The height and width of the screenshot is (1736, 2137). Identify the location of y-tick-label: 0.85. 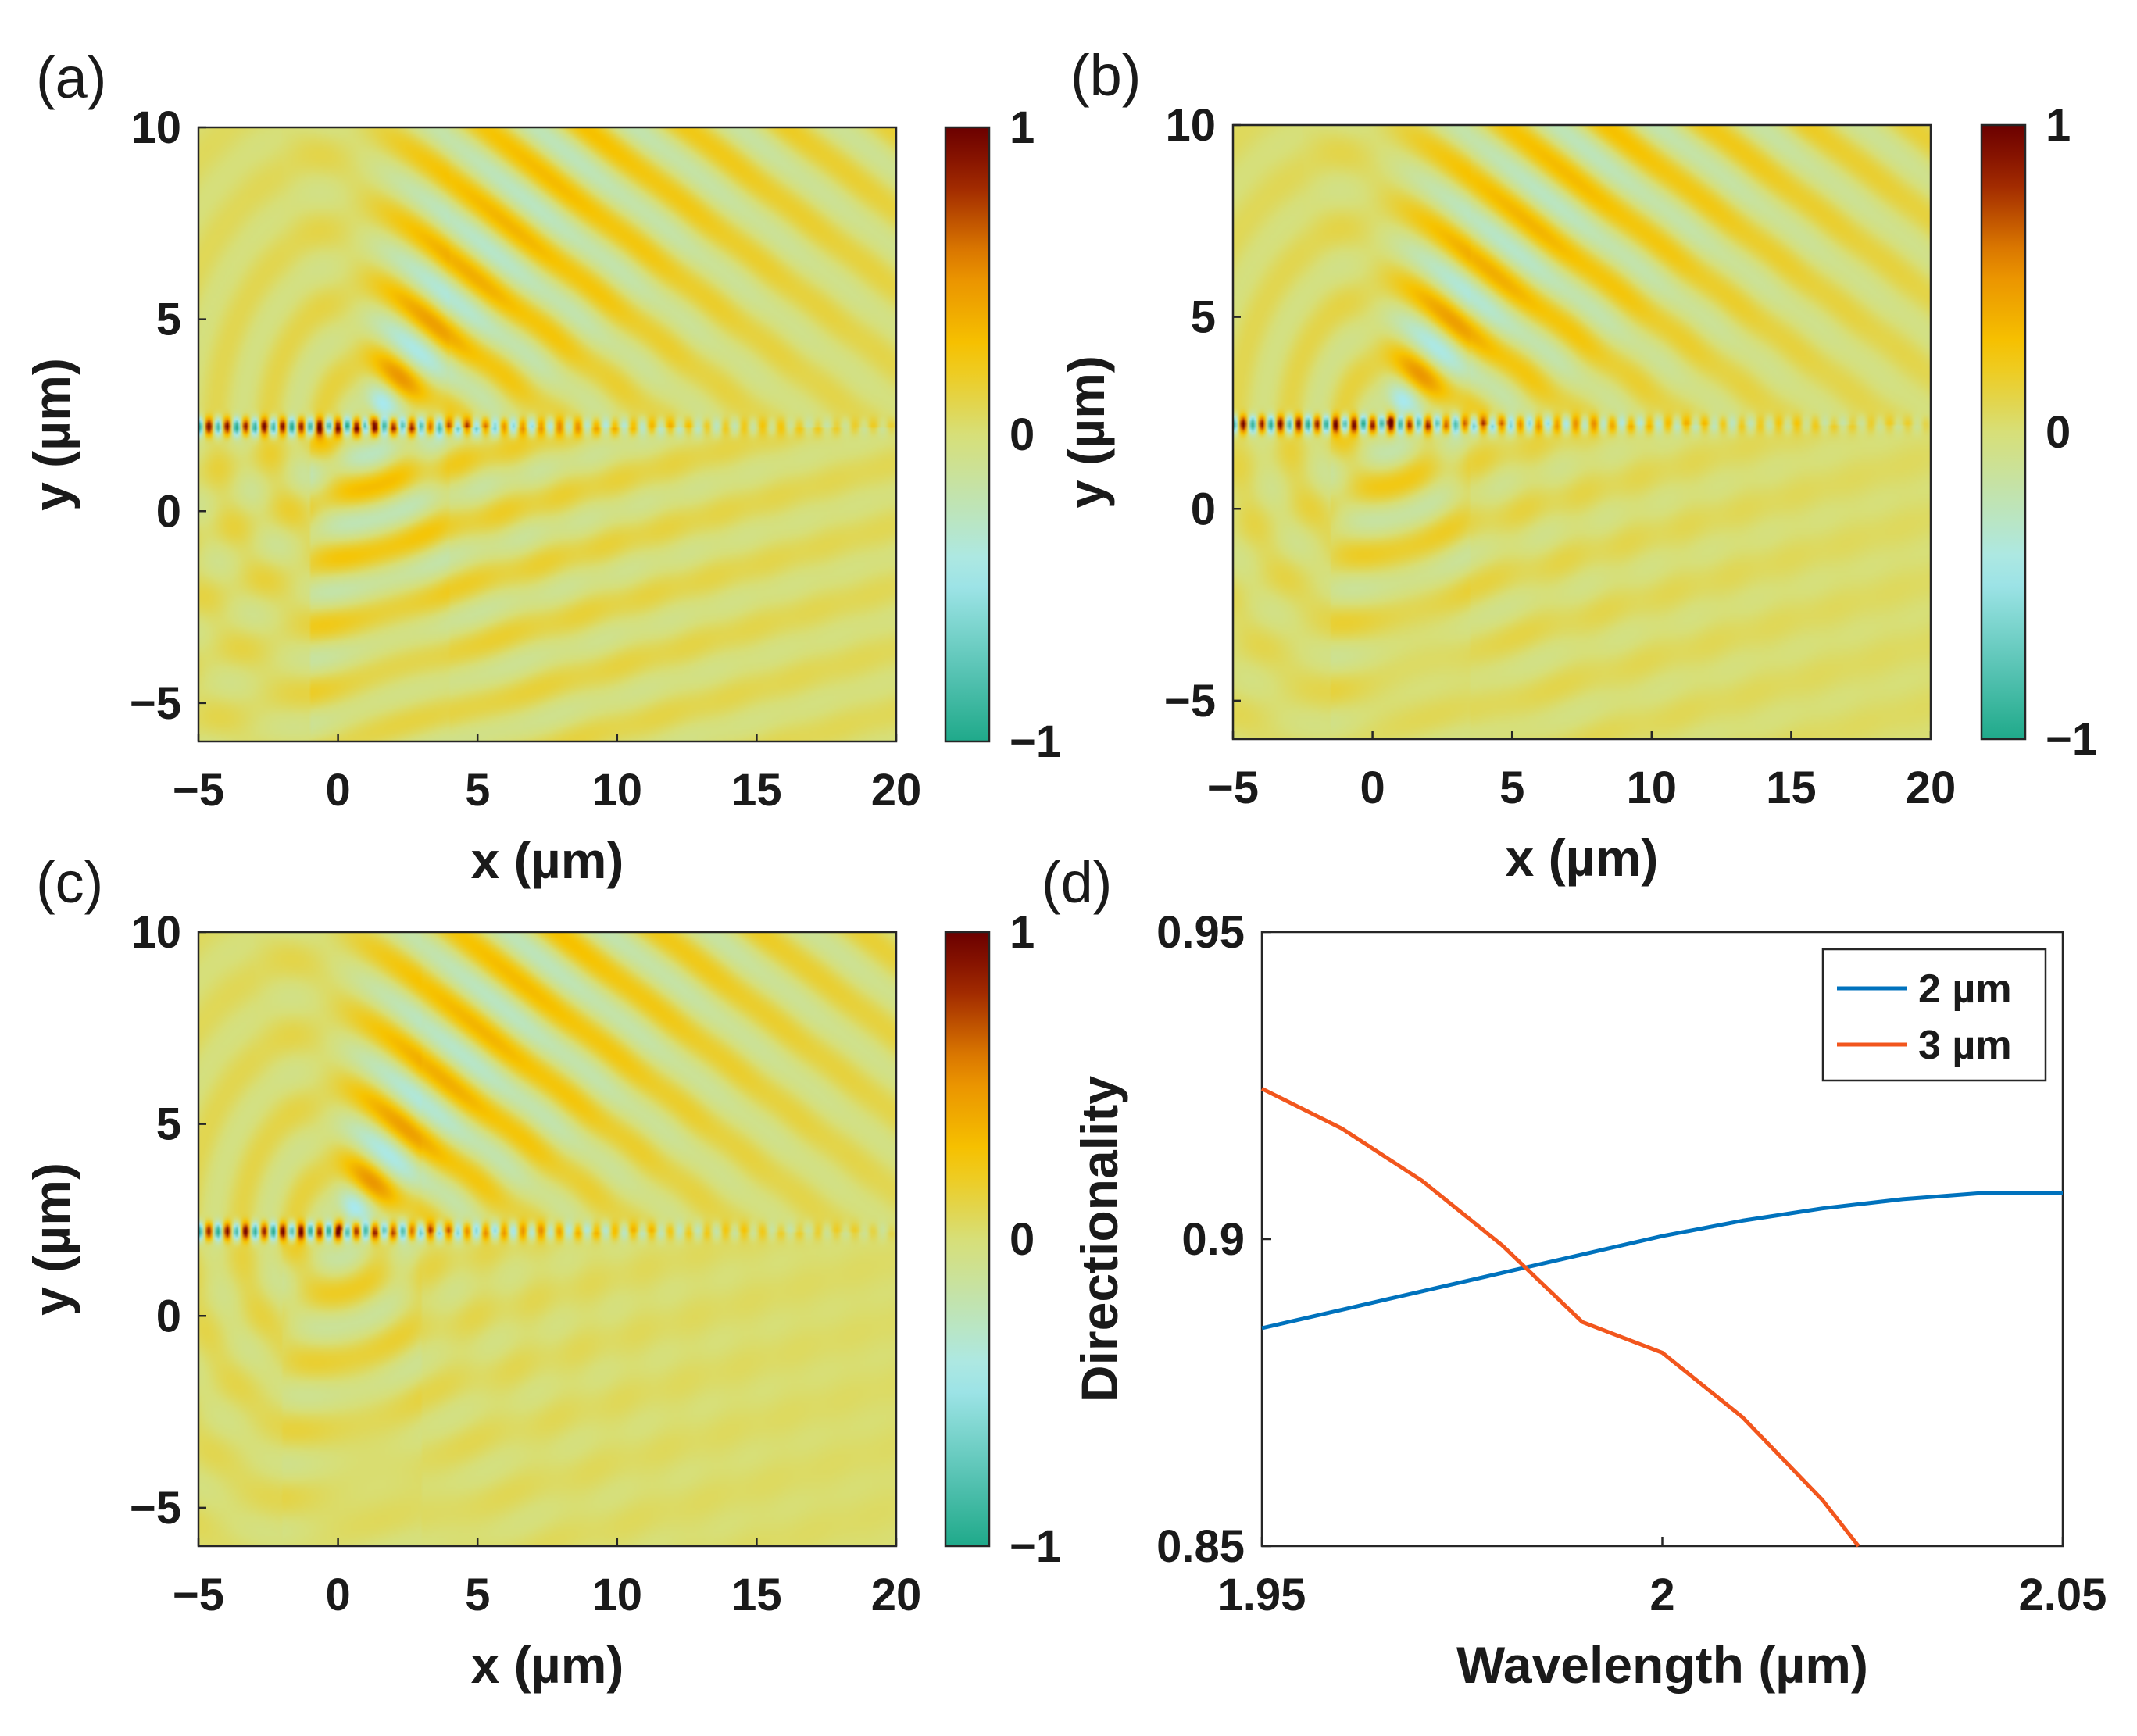
(1200, 1546).